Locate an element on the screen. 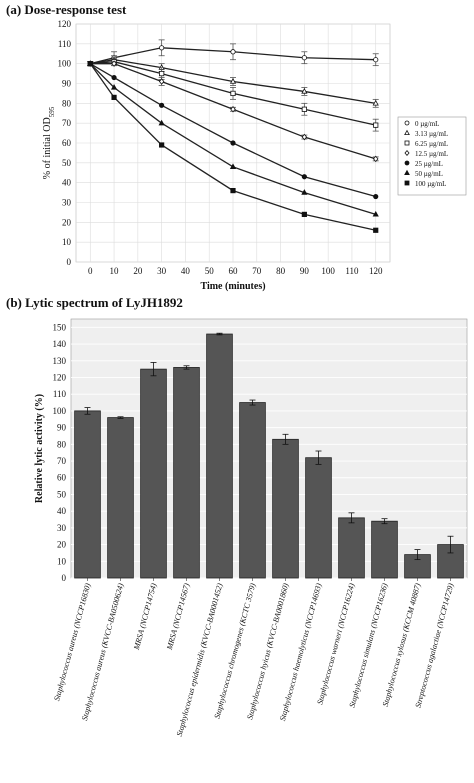  y-tick-label: 80 is located at coordinates (62, 444).